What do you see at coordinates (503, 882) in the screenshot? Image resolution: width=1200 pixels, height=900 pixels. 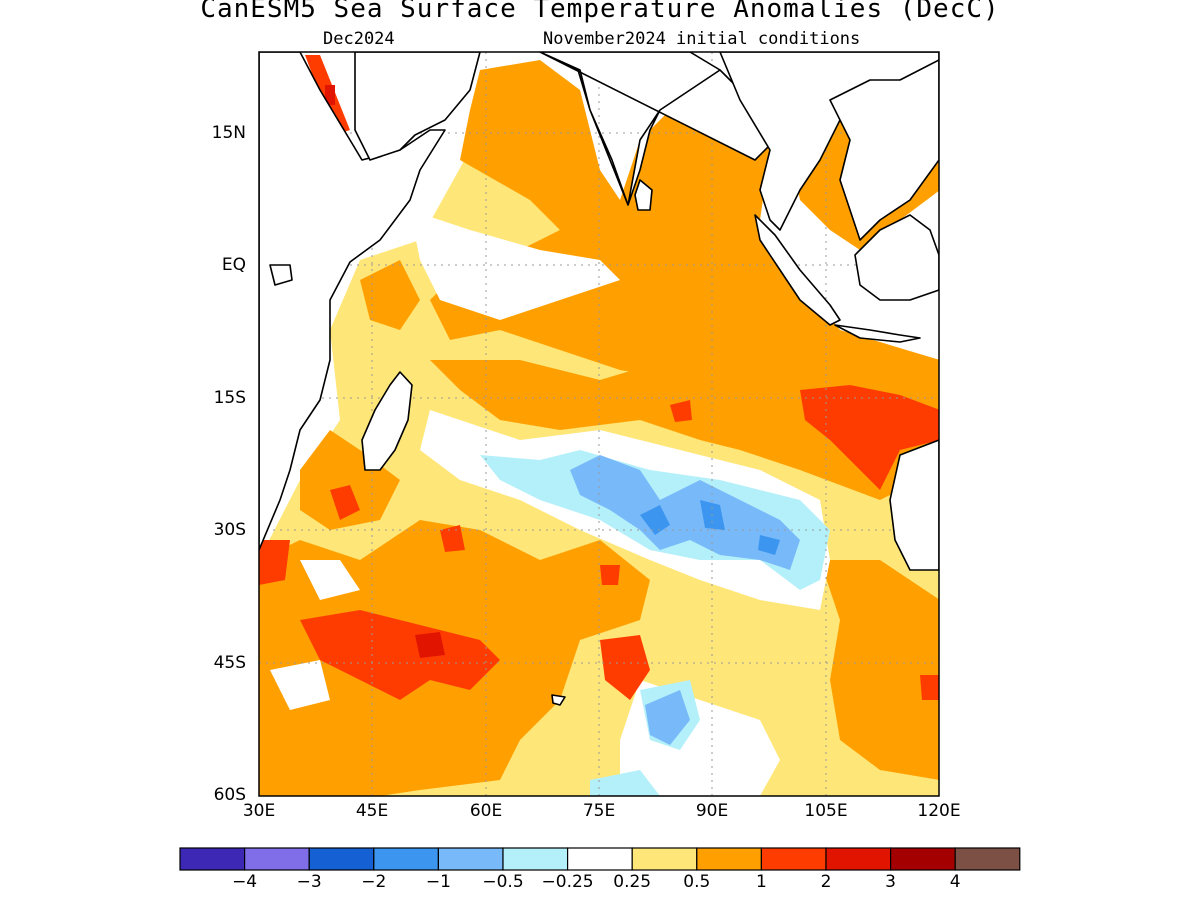 I see `colorbar-label: −0.5` at bounding box center [503, 882].